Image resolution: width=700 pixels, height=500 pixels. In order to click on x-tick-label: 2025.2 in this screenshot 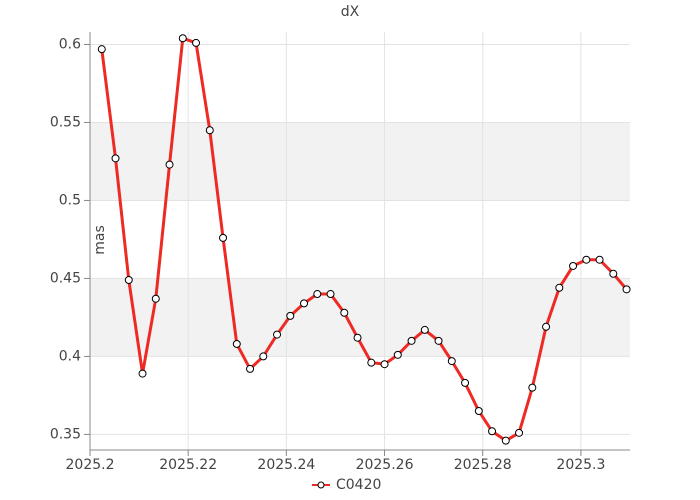, I will do `click(90, 465)`.